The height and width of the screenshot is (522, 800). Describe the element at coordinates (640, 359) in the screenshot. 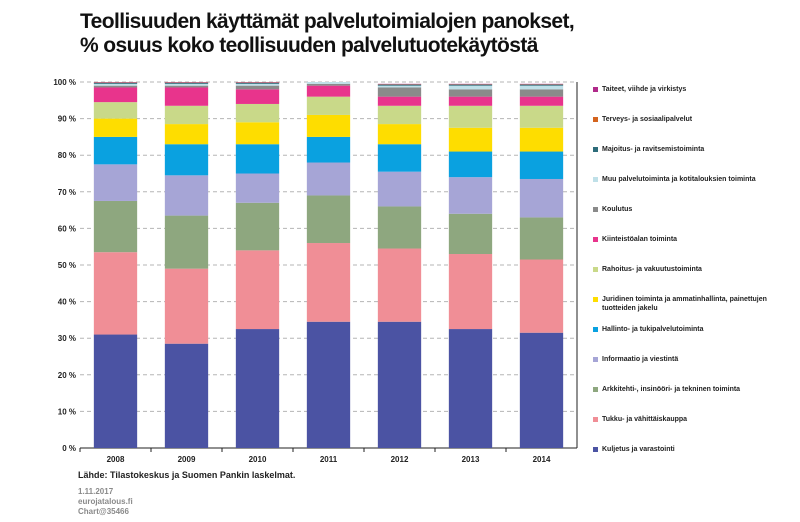

I see `legend-label: Informaatio ja viestintä` at that location.